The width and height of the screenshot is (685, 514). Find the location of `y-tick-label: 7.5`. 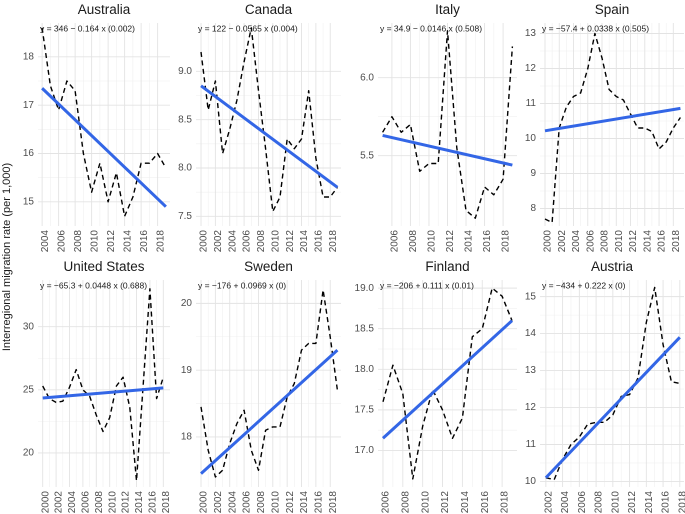

y-tick-label: 7.5 is located at coordinates (185, 216).